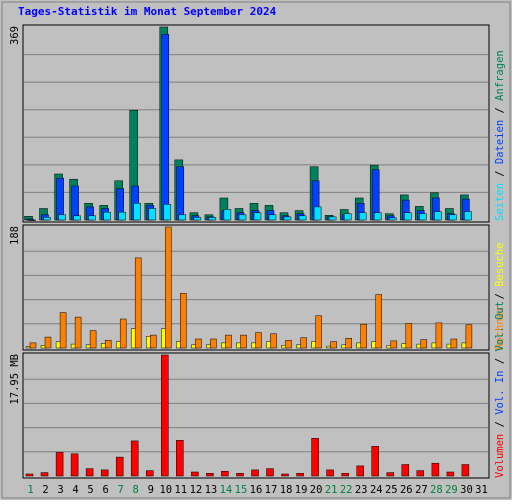 The width and height of the screenshot is (512, 504). I want to click on x-tick-label-6: 6, so click(106, 490).